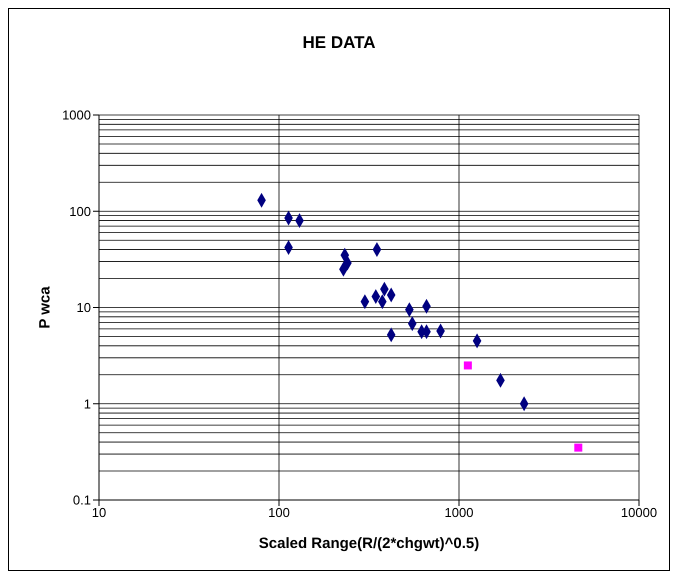  I want to click on x-axis-title: Scaled Range(R/(2*chgwt)^0.5), so click(369, 543).